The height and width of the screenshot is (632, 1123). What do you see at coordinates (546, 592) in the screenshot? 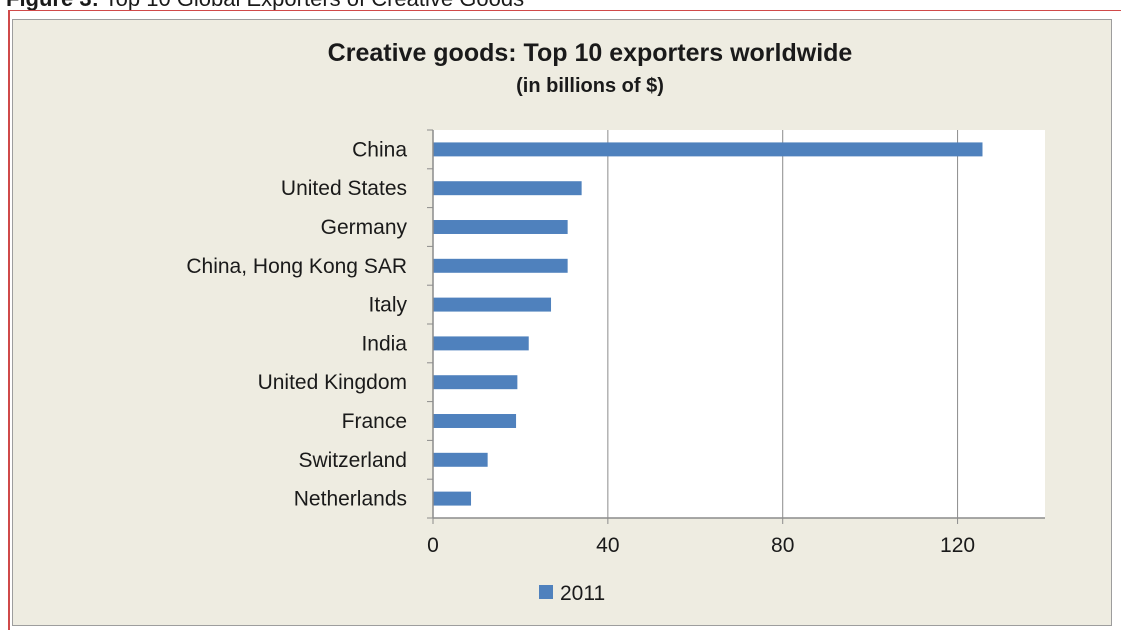
I see `legend-swatch` at bounding box center [546, 592].